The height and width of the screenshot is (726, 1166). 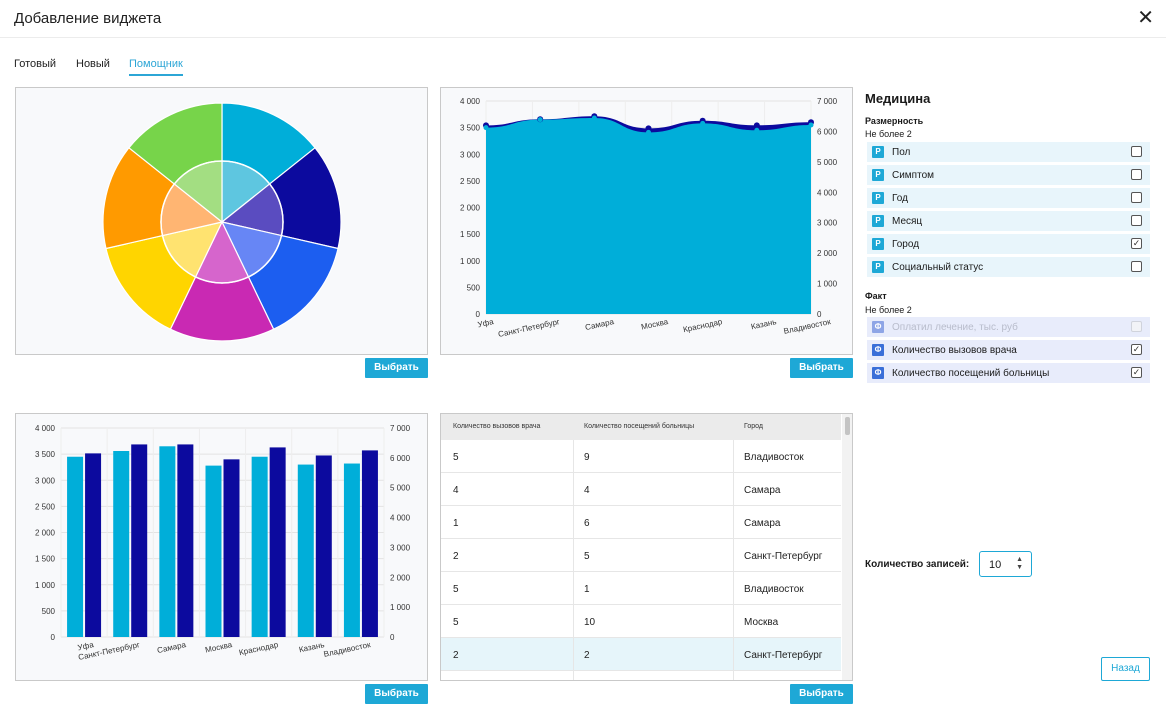 I want to click on y-left-tick-label: 2 500, so click(x=470, y=181).